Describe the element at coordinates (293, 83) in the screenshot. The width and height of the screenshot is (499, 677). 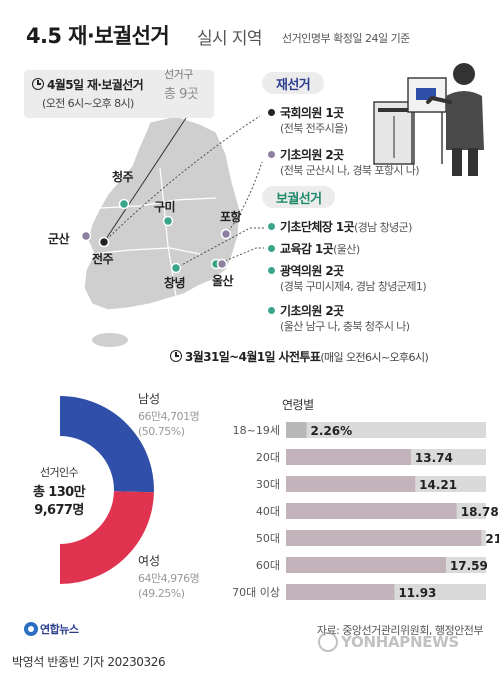
I see `re-election-tag: 재선거` at that location.